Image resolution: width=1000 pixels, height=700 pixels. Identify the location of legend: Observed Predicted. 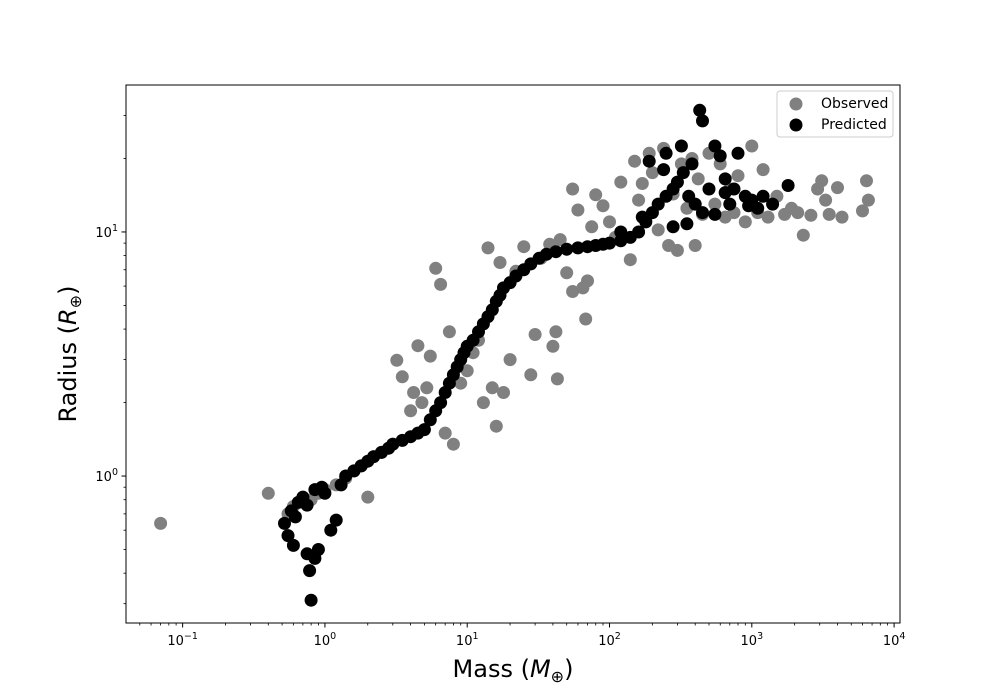
(835, 114).